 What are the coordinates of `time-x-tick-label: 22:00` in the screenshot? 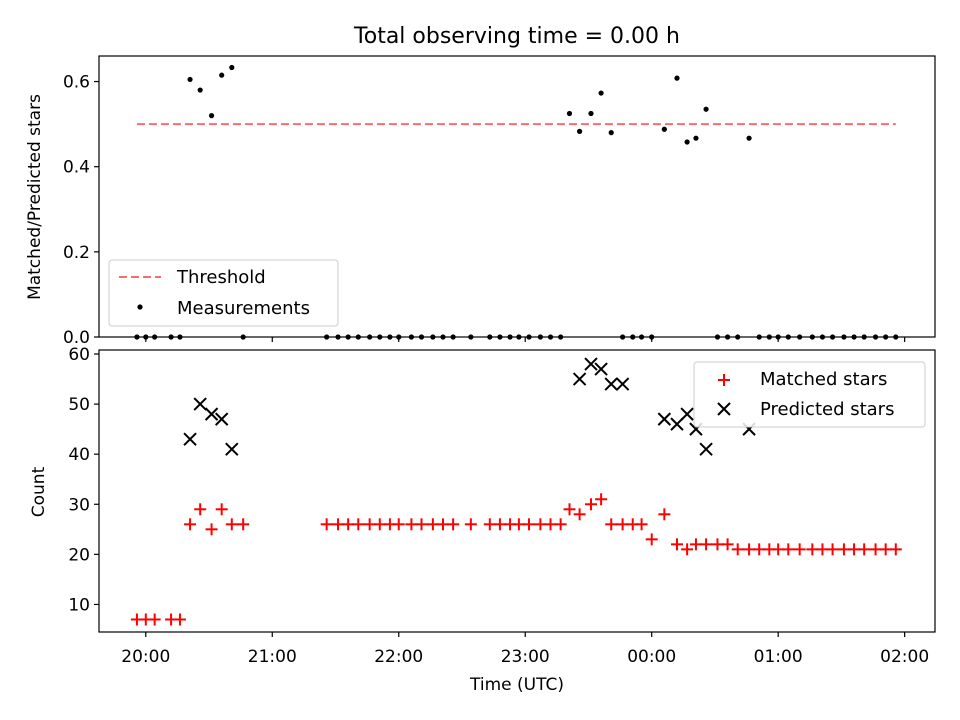 It's located at (398, 657).